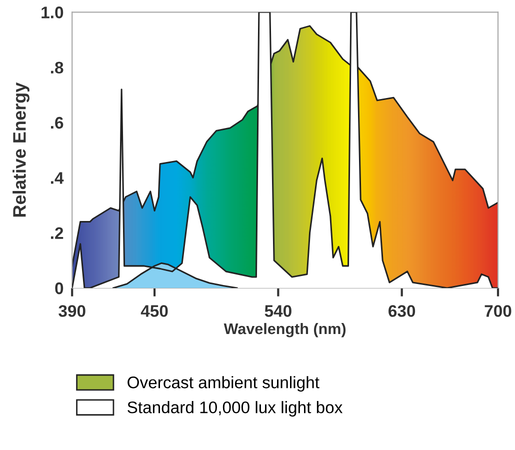  What do you see at coordinates (21, 149) in the screenshot?
I see `y-axis-title: Relative Energy` at bounding box center [21, 149].